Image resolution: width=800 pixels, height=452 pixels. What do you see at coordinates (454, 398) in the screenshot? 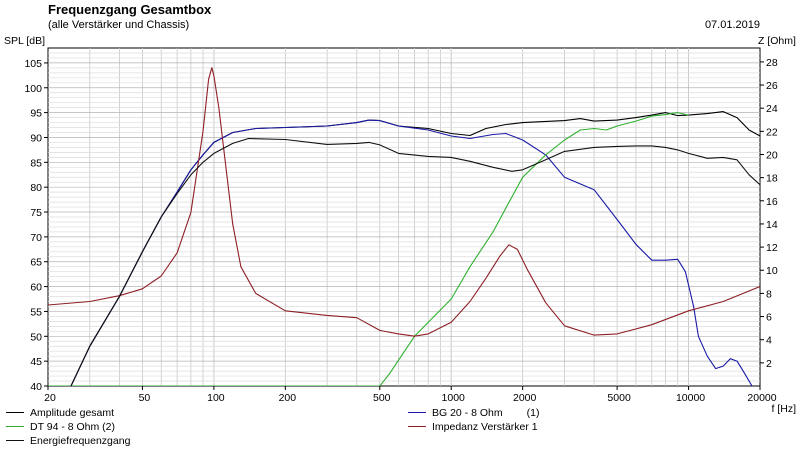
I see `x-tick-label: 1000` at bounding box center [454, 398].